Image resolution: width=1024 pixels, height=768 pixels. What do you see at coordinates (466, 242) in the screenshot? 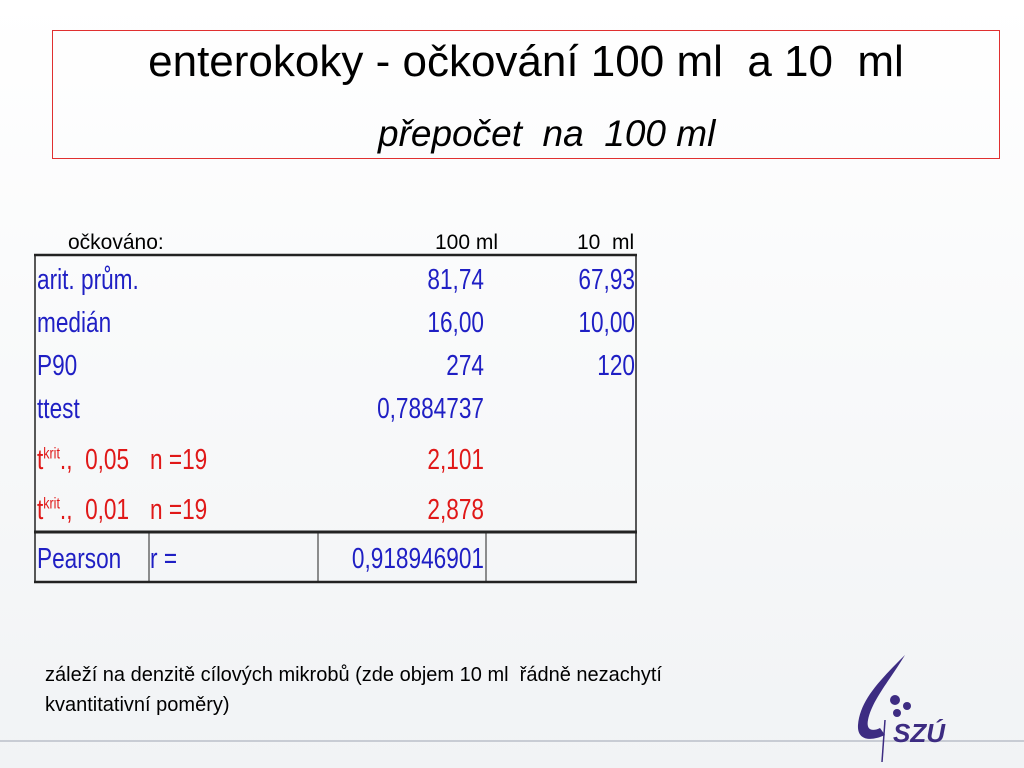
I see `header-col: 100 ml` at bounding box center [466, 242].